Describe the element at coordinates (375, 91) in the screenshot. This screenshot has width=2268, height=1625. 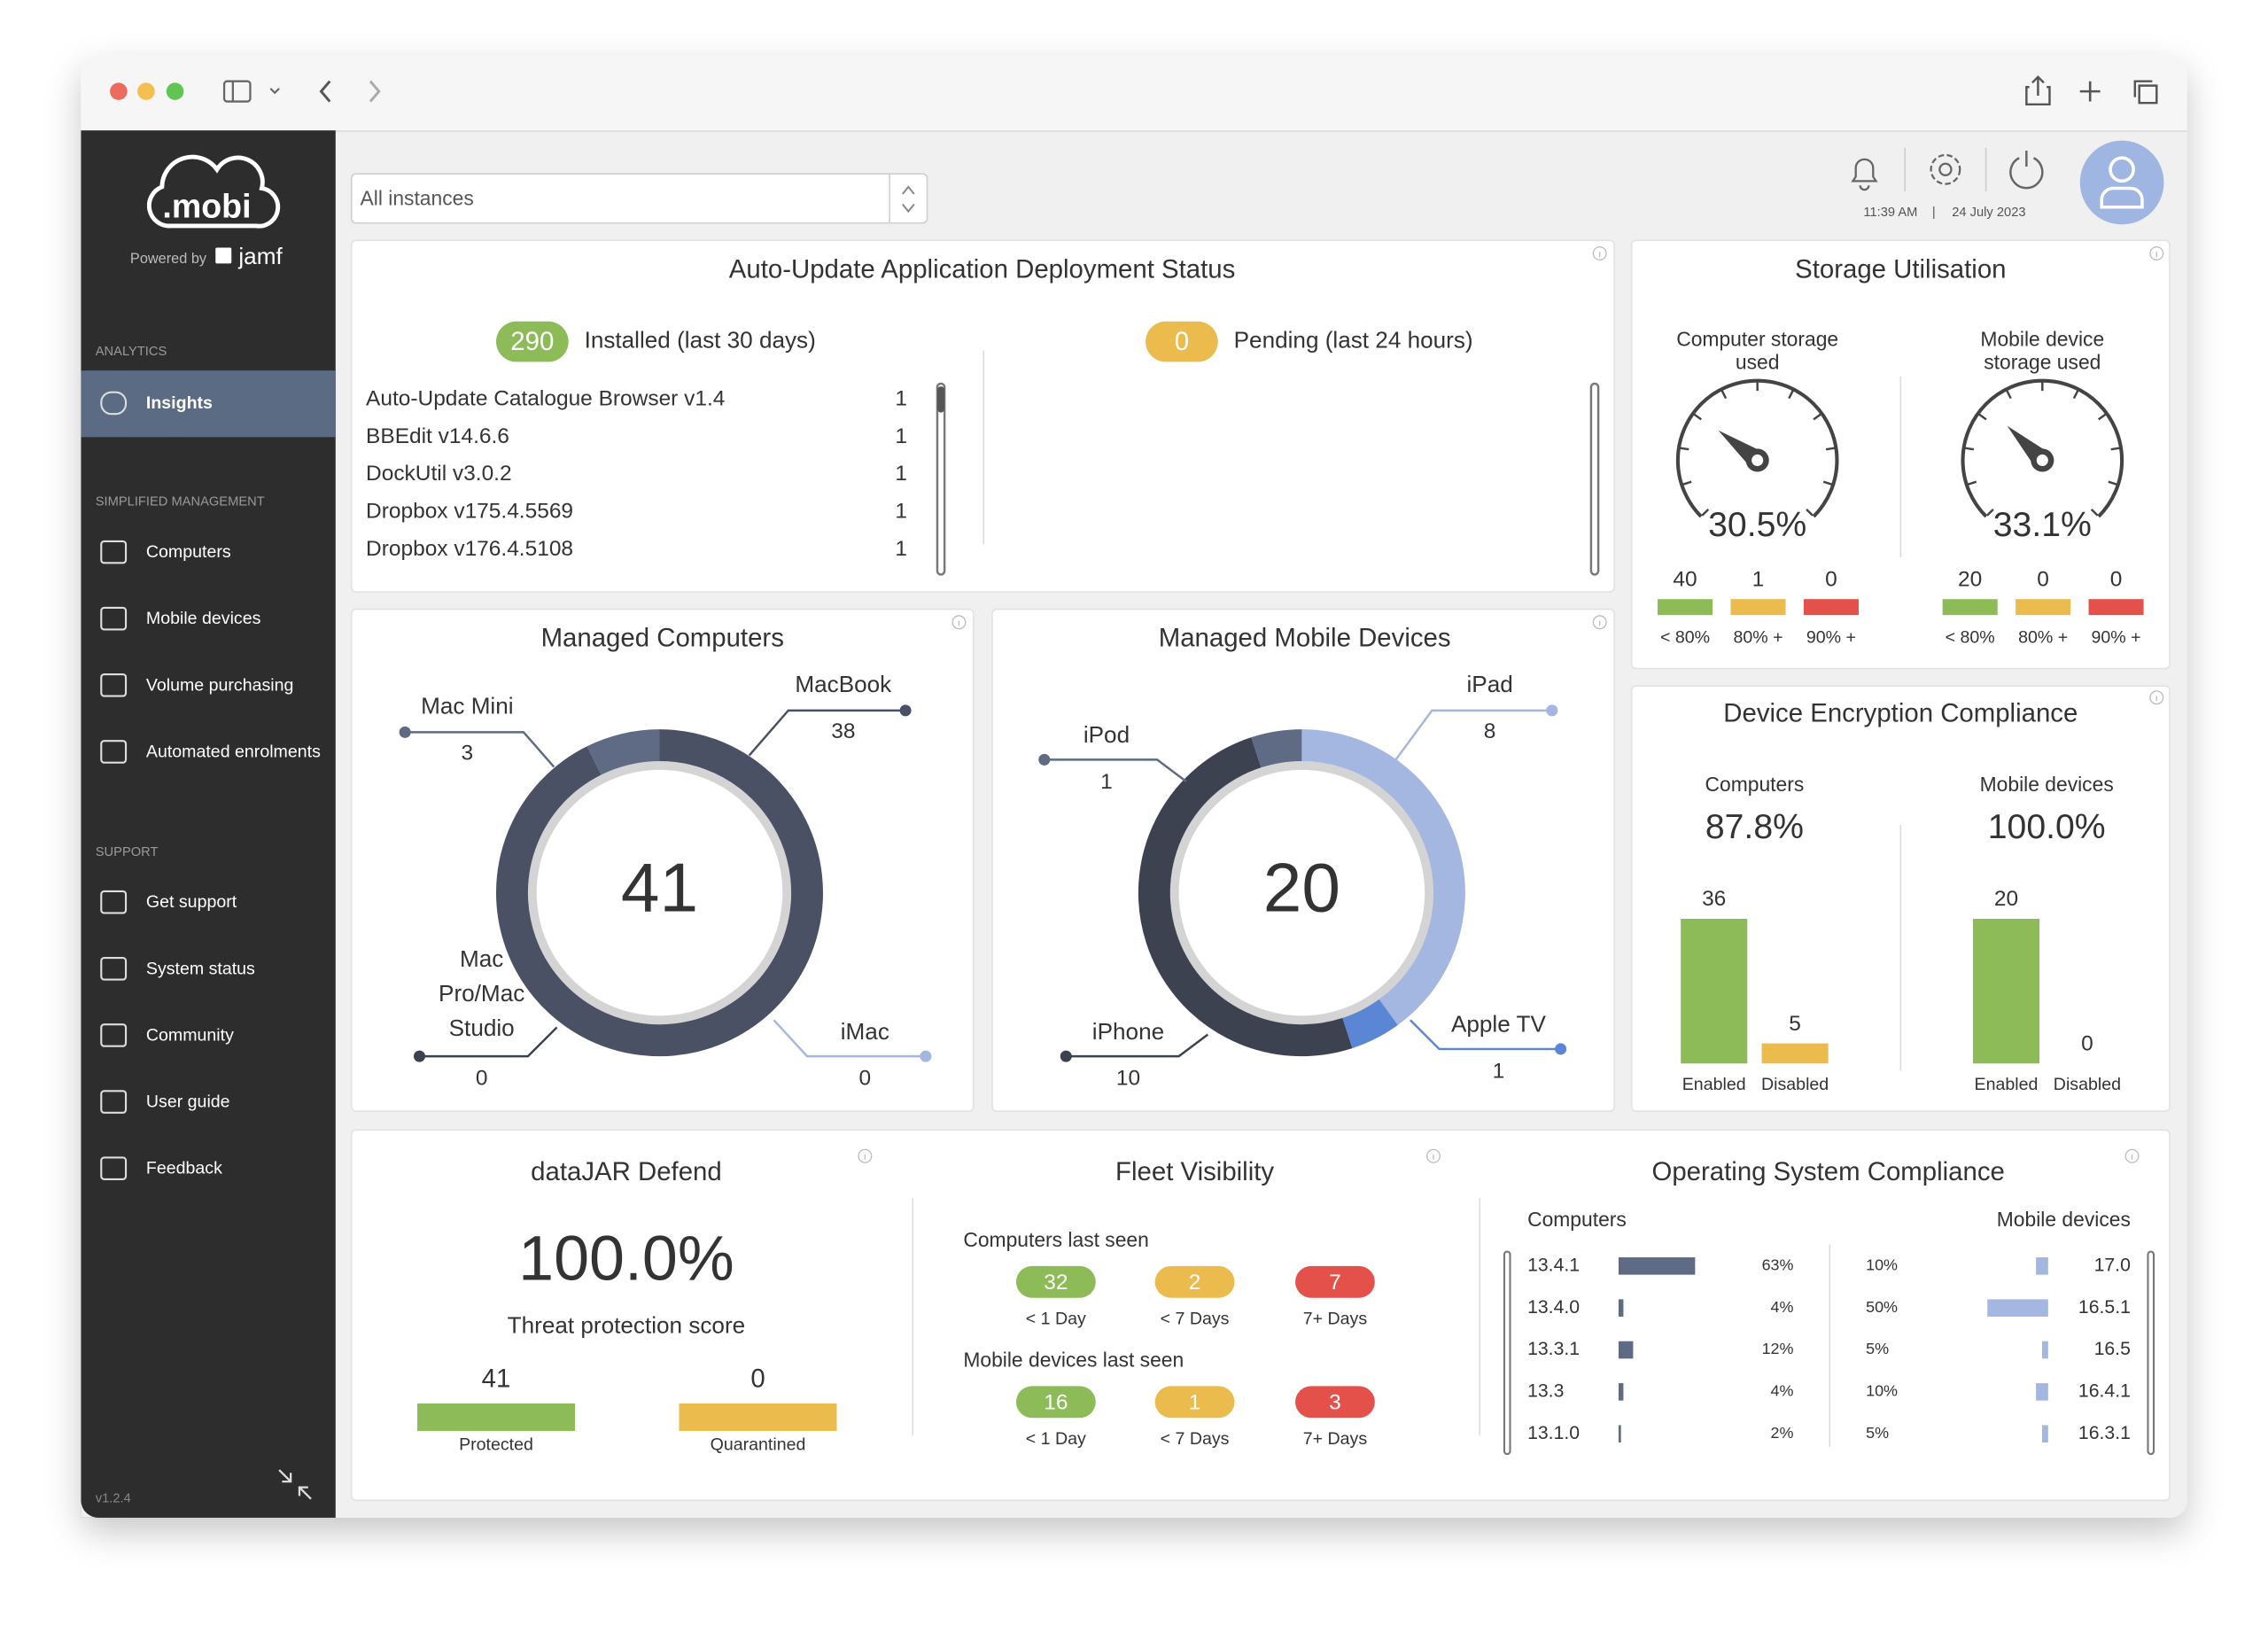
I see `forward-button` at that location.